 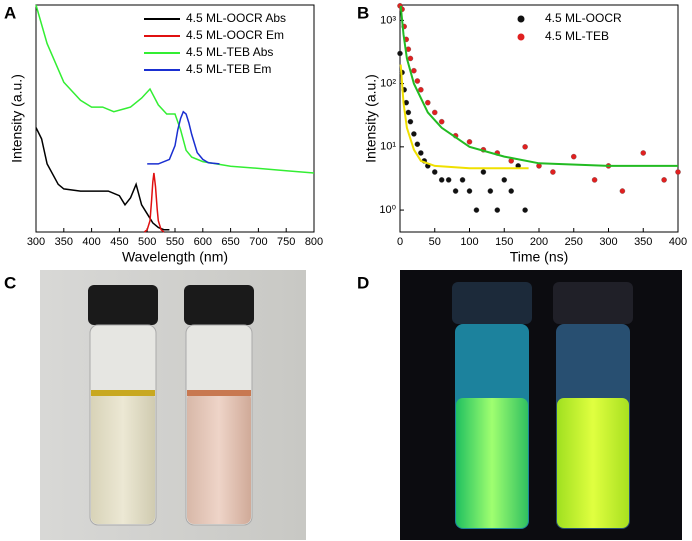 I want to click on panel-label: B, so click(x=363, y=12).